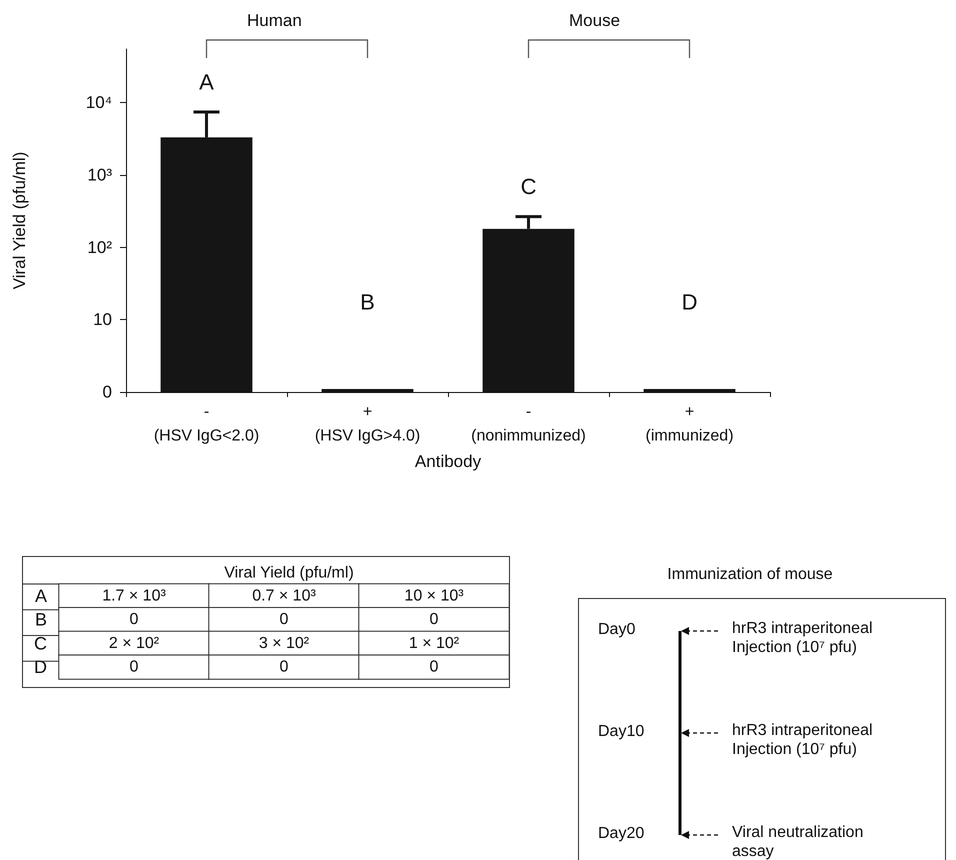  I want to click on annotation: A, so click(206, 82).